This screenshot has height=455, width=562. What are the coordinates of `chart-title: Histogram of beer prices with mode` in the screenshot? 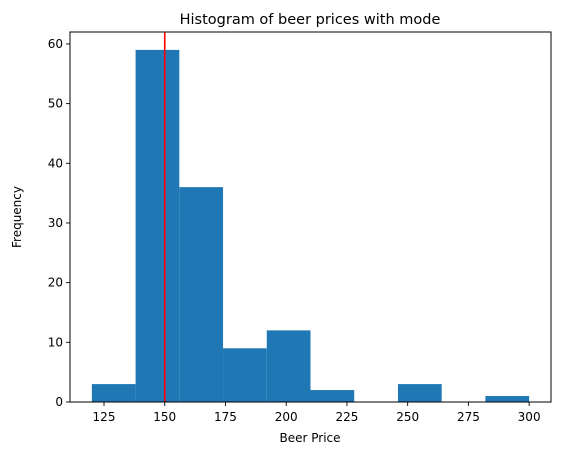 It's located at (310, 20).